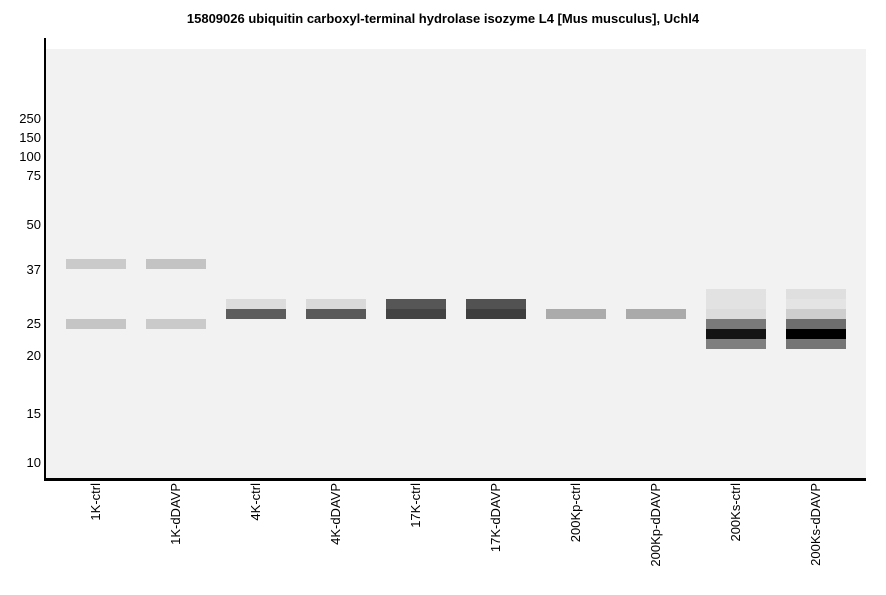 The width and height of the screenshot is (886, 595). What do you see at coordinates (33, 175) in the screenshot?
I see `y-tick-label: 75` at bounding box center [33, 175].